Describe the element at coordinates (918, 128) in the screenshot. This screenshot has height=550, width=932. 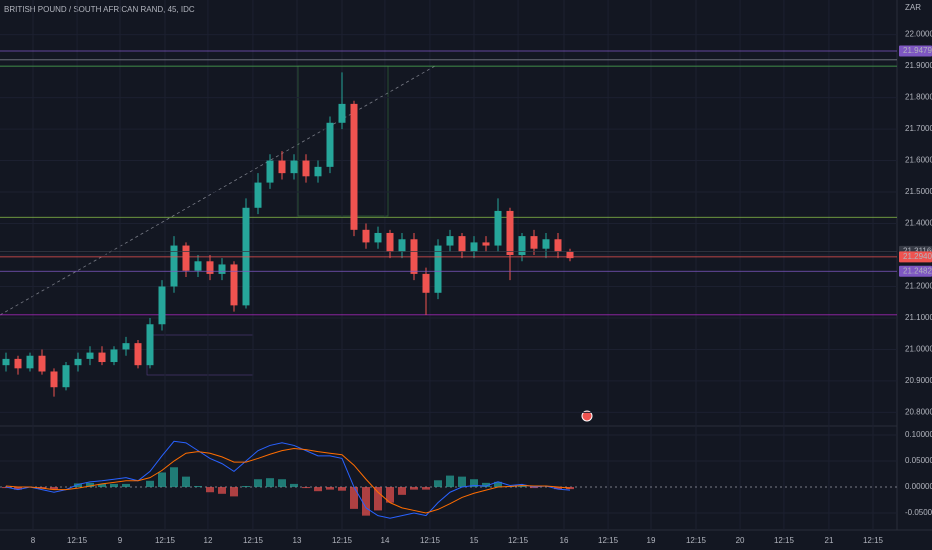
I see `y-tick-label: 21.70000` at that location.